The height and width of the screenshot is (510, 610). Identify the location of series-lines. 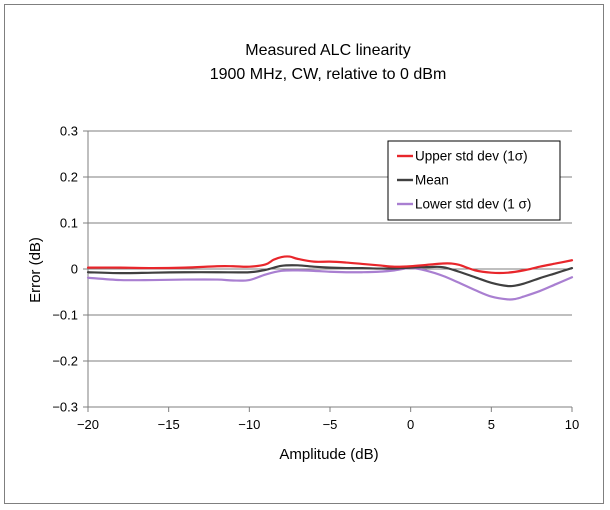
(330, 278).